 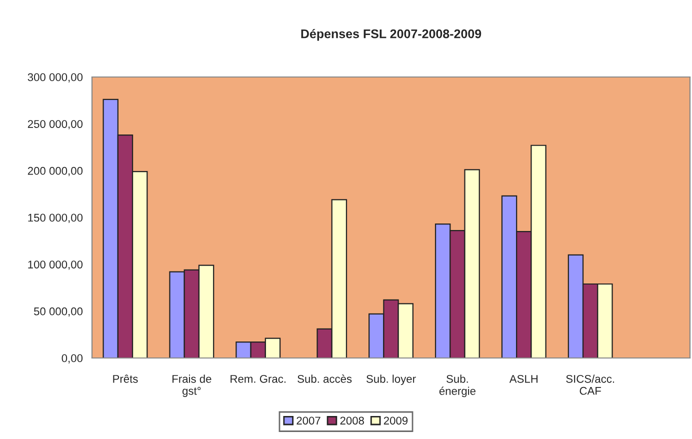 What do you see at coordinates (523, 378) in the screenshot?
I see `x-tick-label: ASLH` at bounding box center [523, 378].